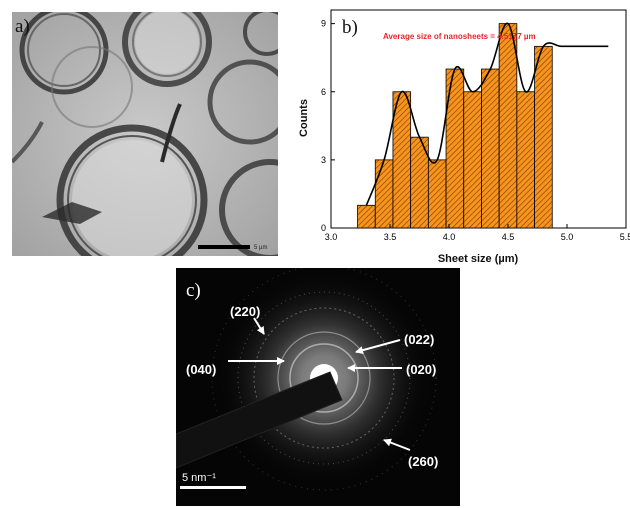  I want to click on saed-scale-bar, so click(213, 487).